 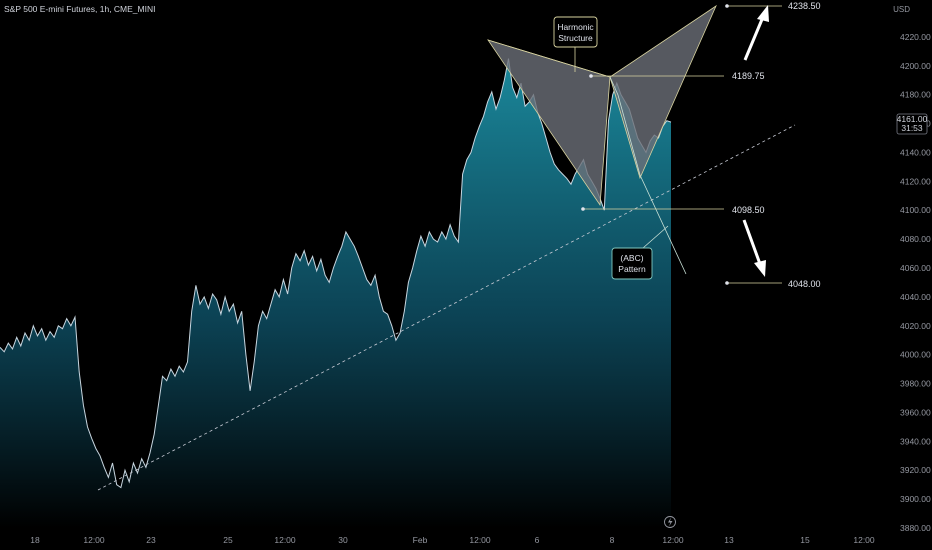 I want to click on y-tick-label: 4120.00, so click(x=915, y=181).